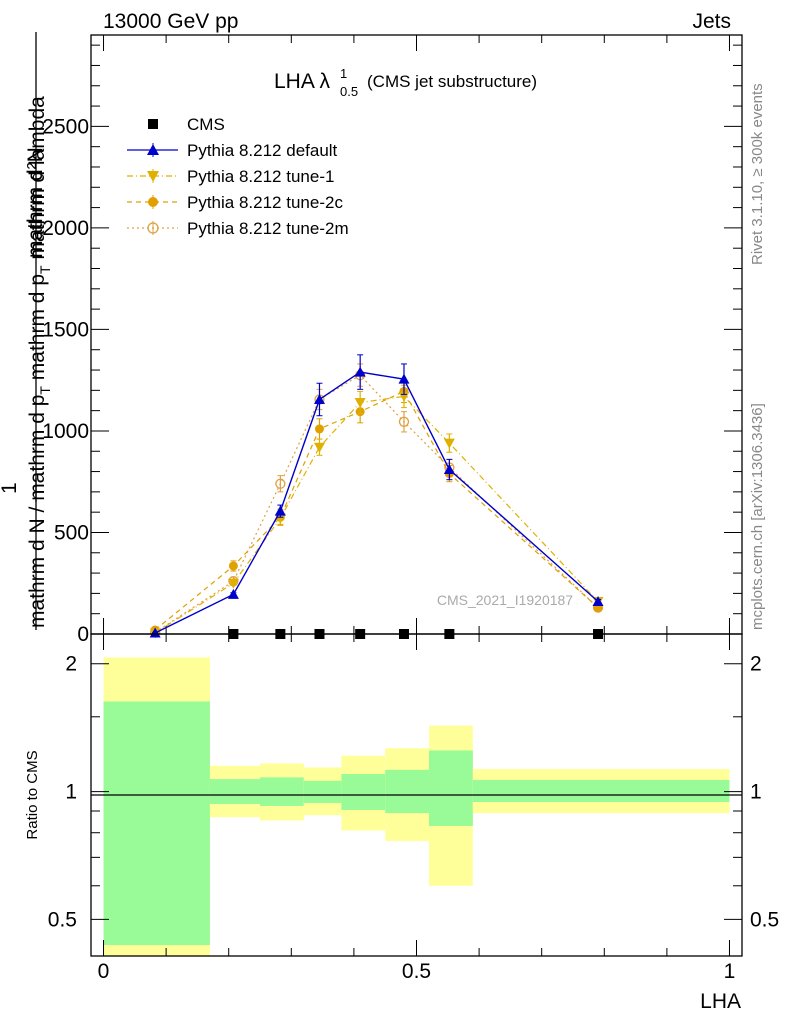 The height and width of the screenshot is (1024, 786). What do you see at coordinates (756, 664) in the screenshot?
I see `ratio-y-tick-label-right: 2` at bounding box center [756, 664].